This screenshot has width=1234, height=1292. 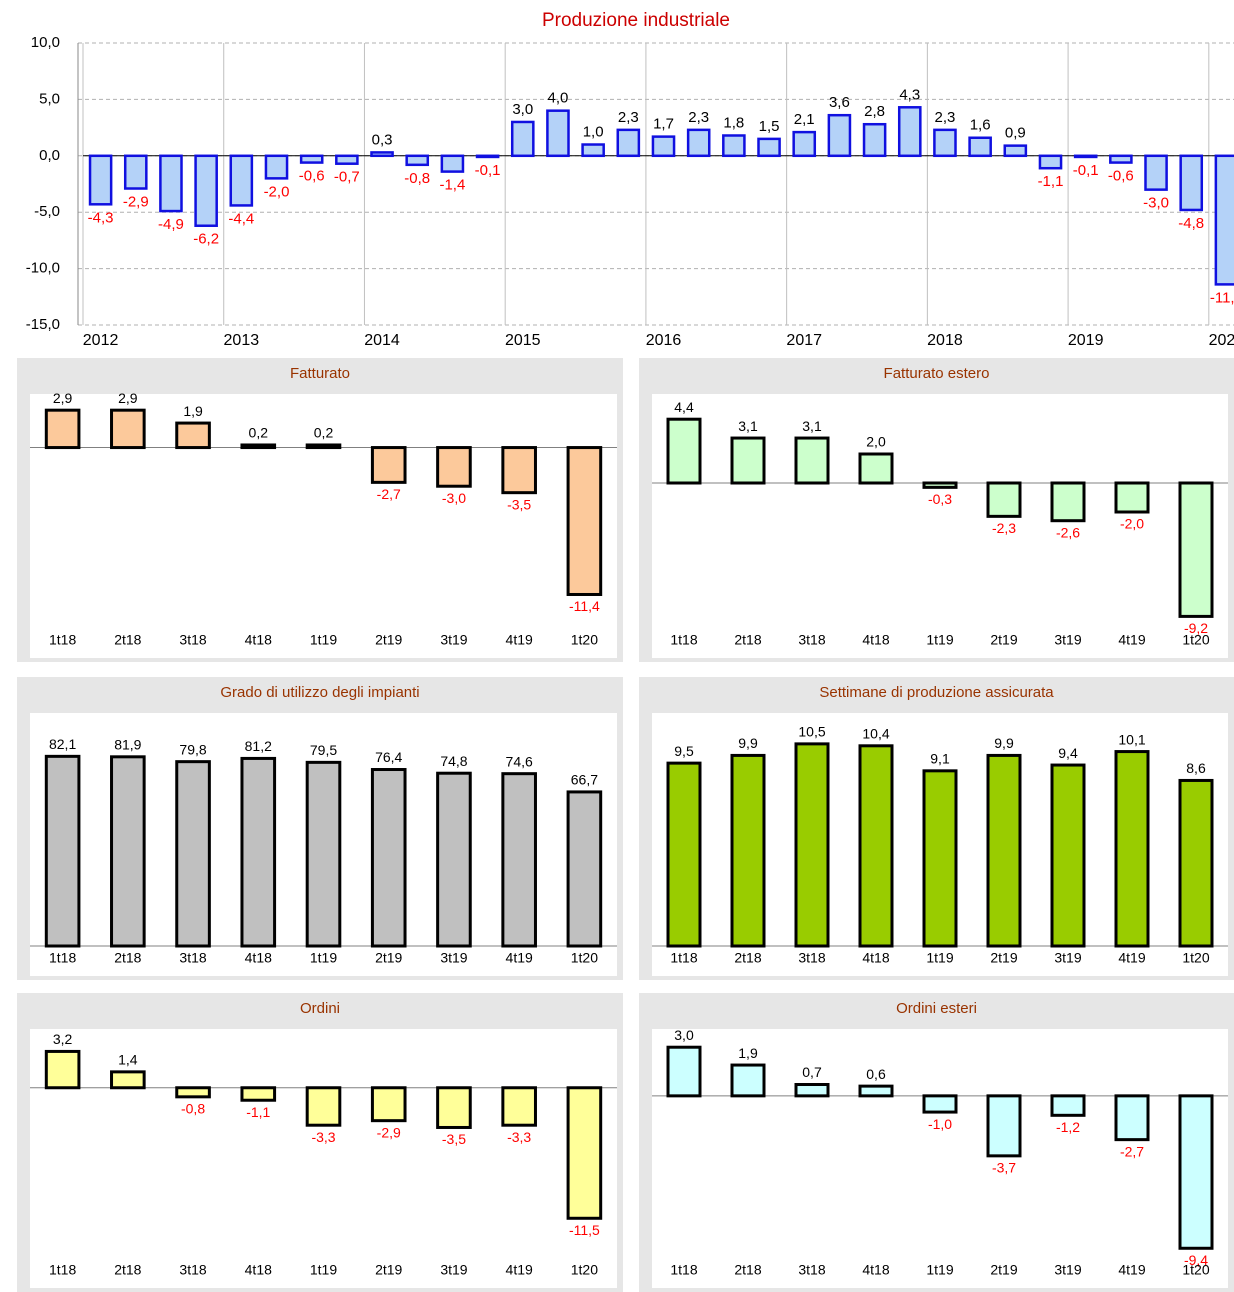 What do you see at coordinates (193, 411) in the screenshot?
I see `data-label: 1,9` at bounding box center [193, 411].